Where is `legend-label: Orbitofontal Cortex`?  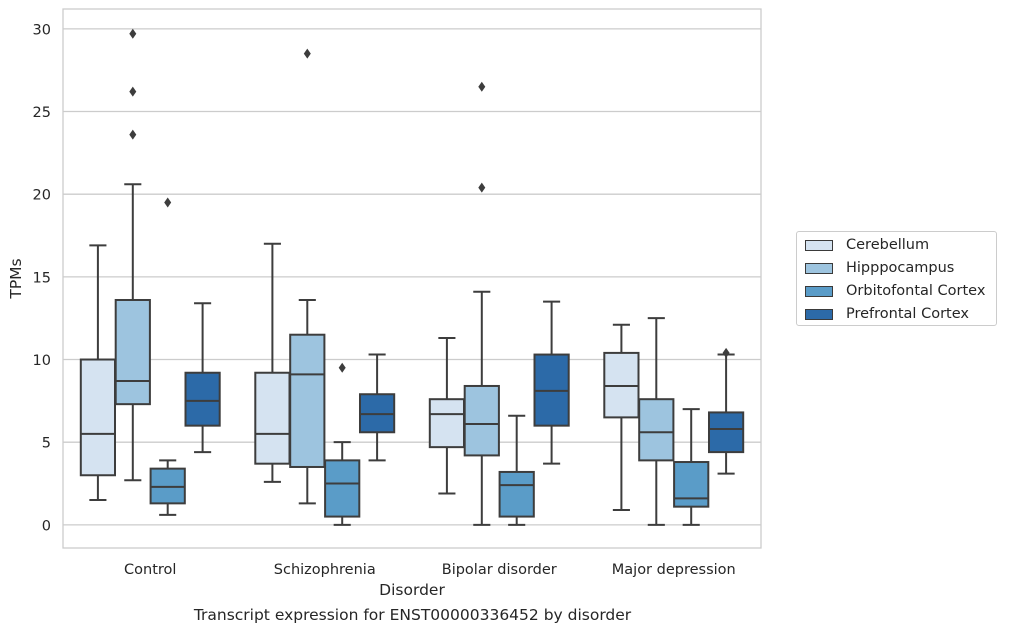
legend-label: Orbitofontal Cortex is located at coordinates (916, 291).